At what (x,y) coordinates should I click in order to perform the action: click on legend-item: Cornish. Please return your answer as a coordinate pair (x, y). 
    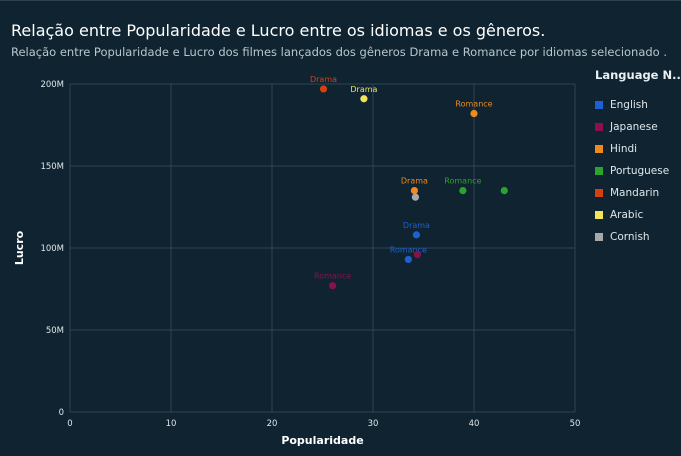
    Looking at the image, I should click on (632, 237).